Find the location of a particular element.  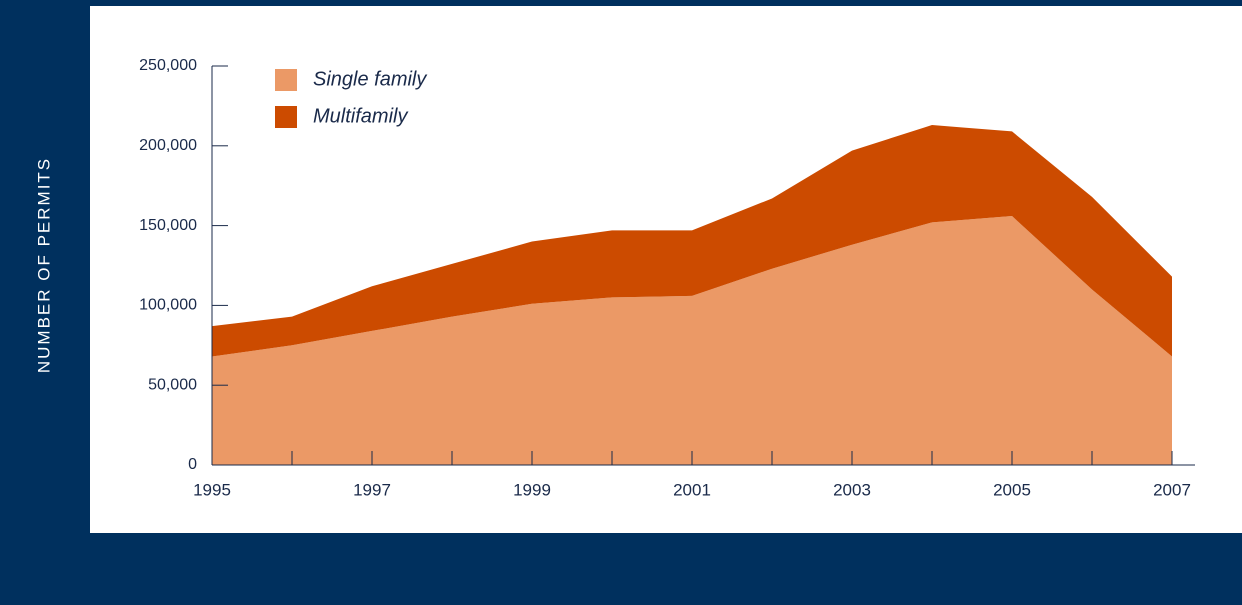

x-tick-label: 1995 is located at coordinates (212, 489).